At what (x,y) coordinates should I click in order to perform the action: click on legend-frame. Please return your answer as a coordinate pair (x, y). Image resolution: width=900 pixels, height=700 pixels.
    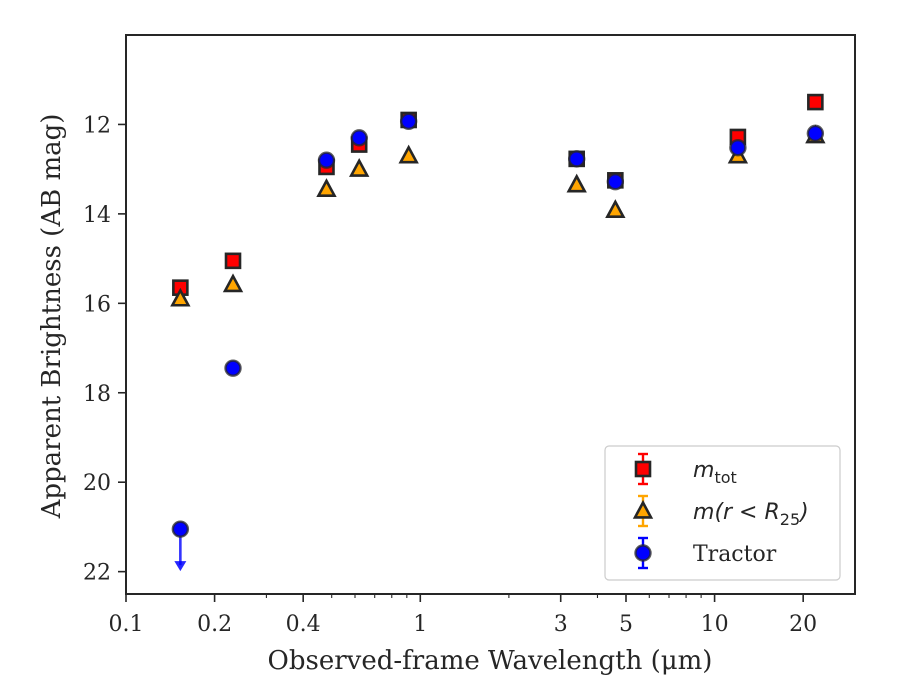
    Looking at the image, I should click on (722, 513).